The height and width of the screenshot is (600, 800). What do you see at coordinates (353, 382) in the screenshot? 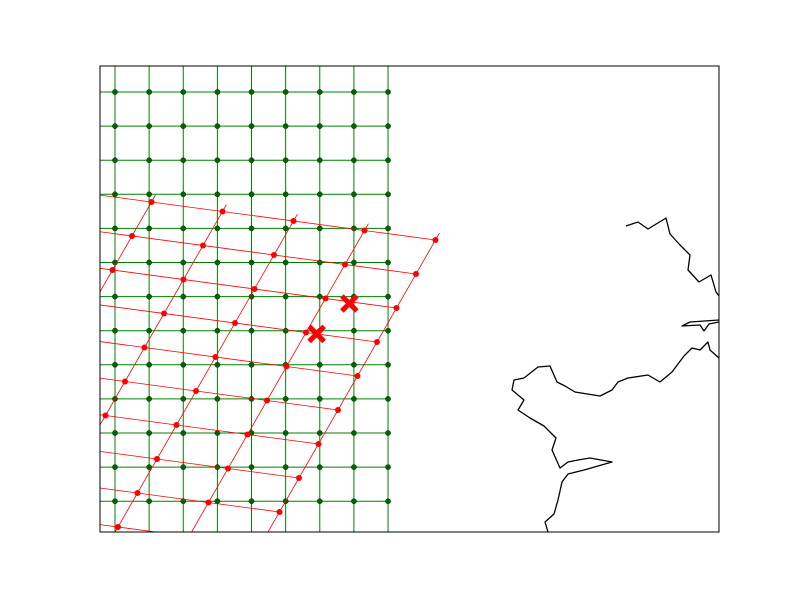
I see `rotated-grid-column-line` at bounding box center [353, 382].